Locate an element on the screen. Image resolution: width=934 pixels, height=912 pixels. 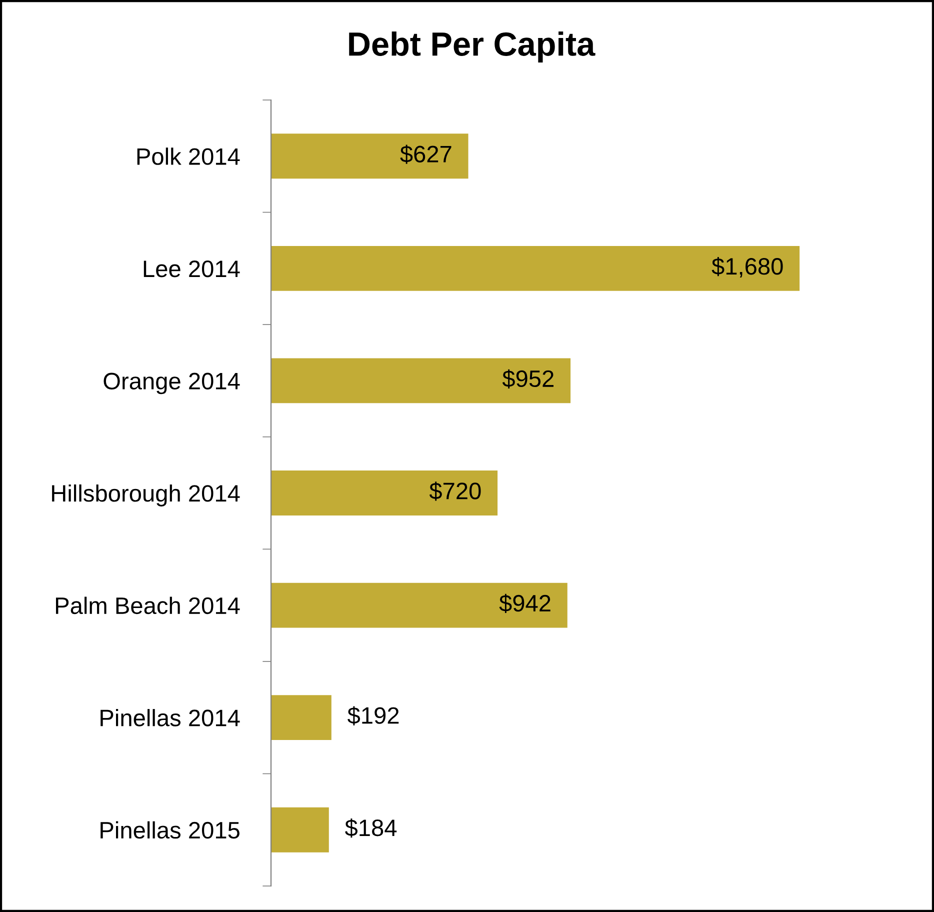
chart-title: Debt Per Capita is located at coordinates (472, 47).